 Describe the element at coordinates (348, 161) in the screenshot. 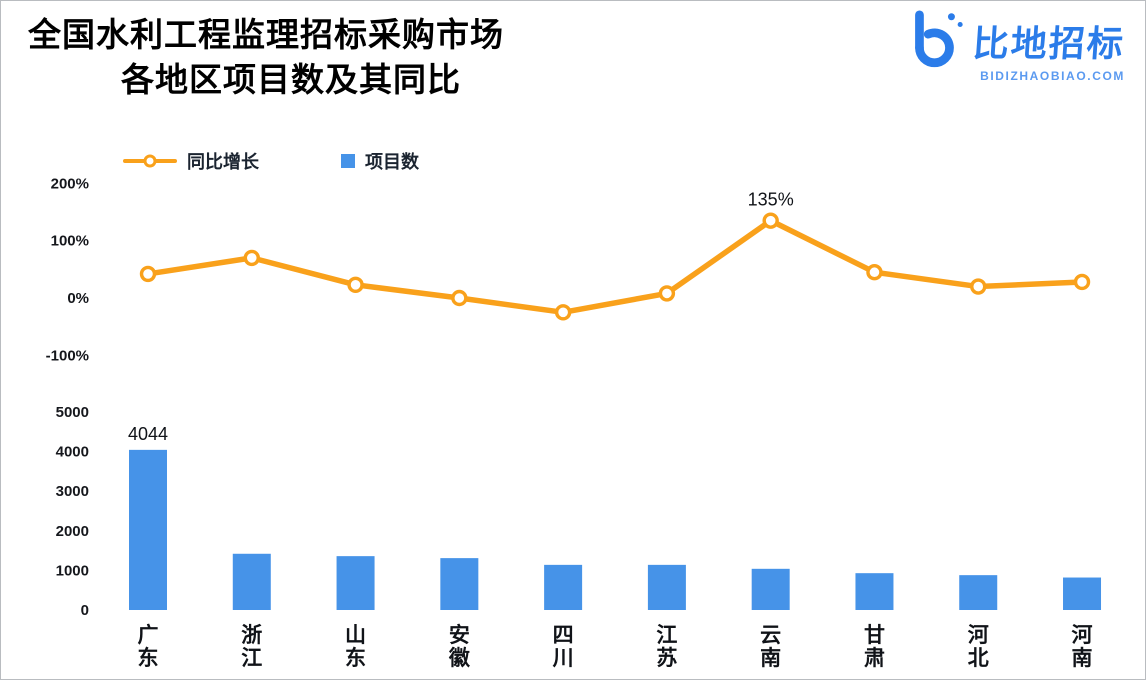

I see `bar-series-marker` at that location.